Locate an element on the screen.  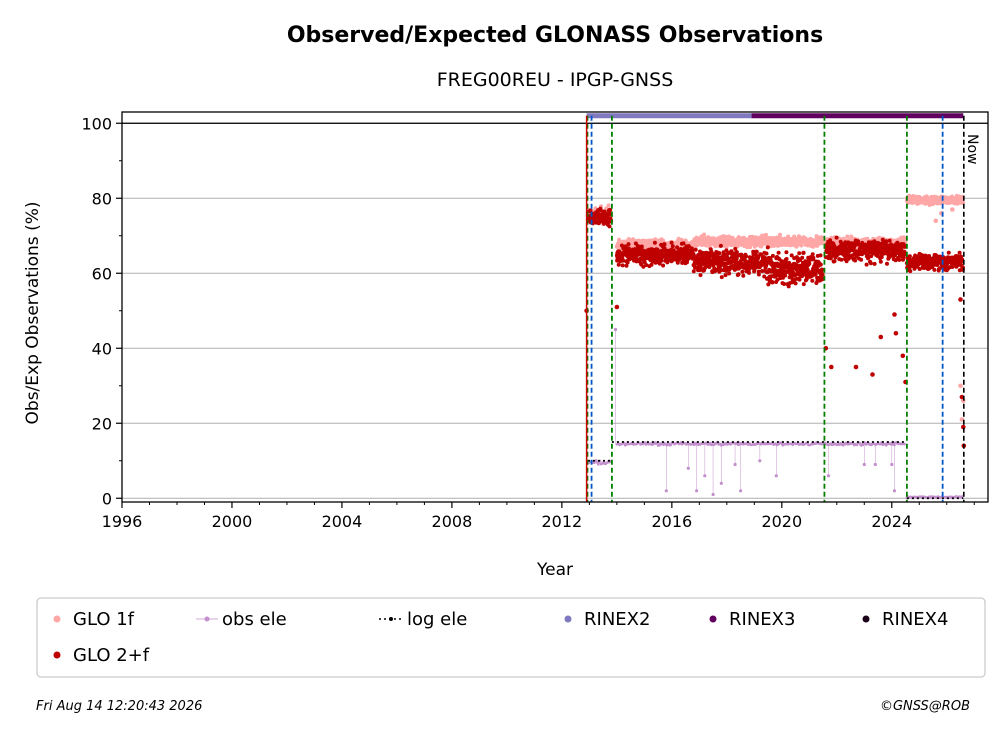
legend-entry: RINEX2 is located at coordinates (607, 619).